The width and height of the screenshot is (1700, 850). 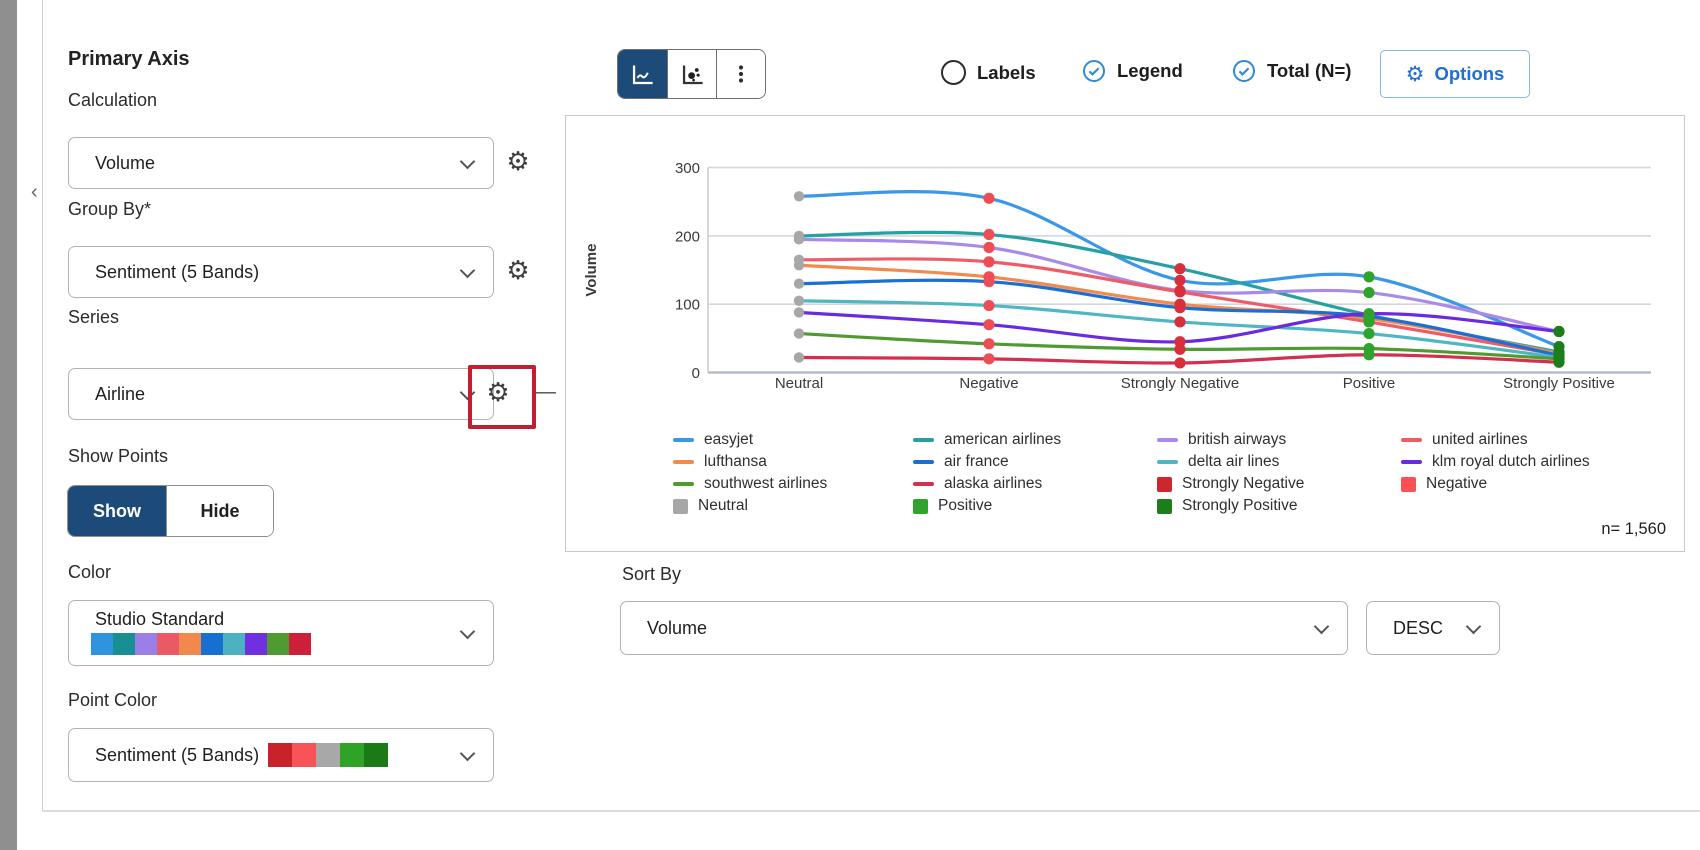 What do you see at coordinates (113, 100) in the screenshot?
I see `calculation-label: Calculation` at bounding box center [113, 100].